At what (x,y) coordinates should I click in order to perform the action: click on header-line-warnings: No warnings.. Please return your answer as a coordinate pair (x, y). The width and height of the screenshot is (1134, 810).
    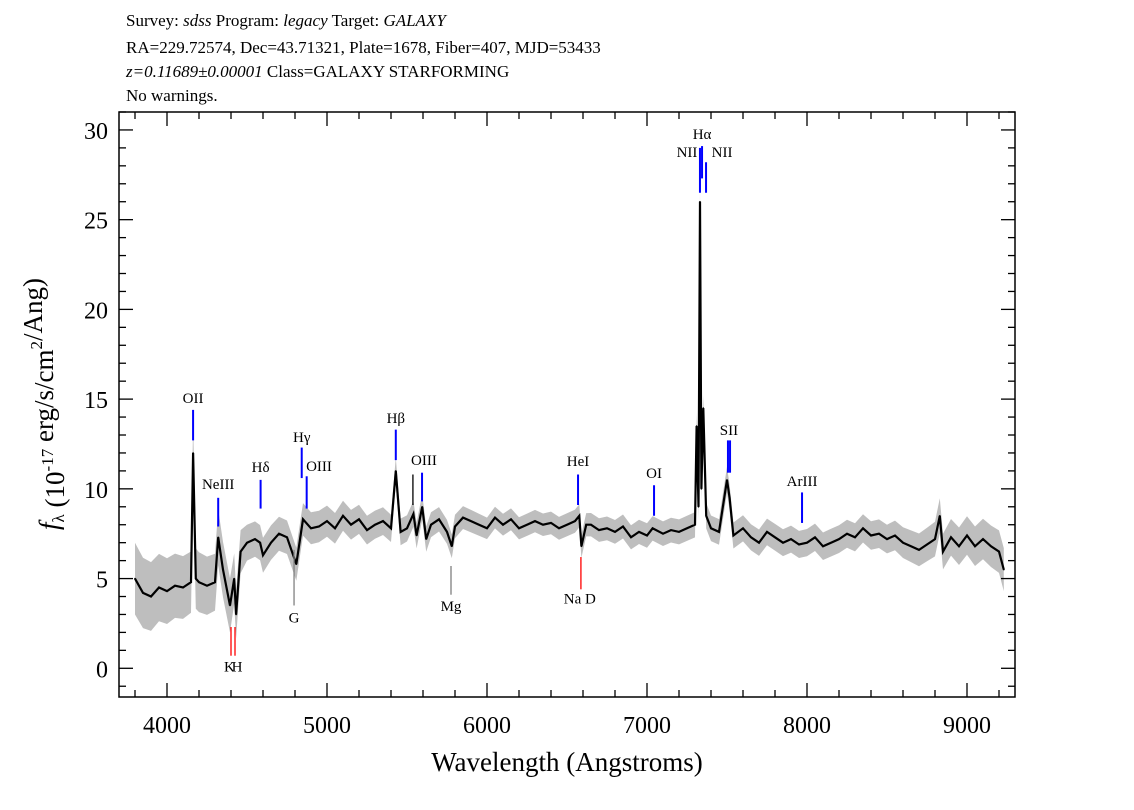
    Looking at the image, I should click on (172, 95).